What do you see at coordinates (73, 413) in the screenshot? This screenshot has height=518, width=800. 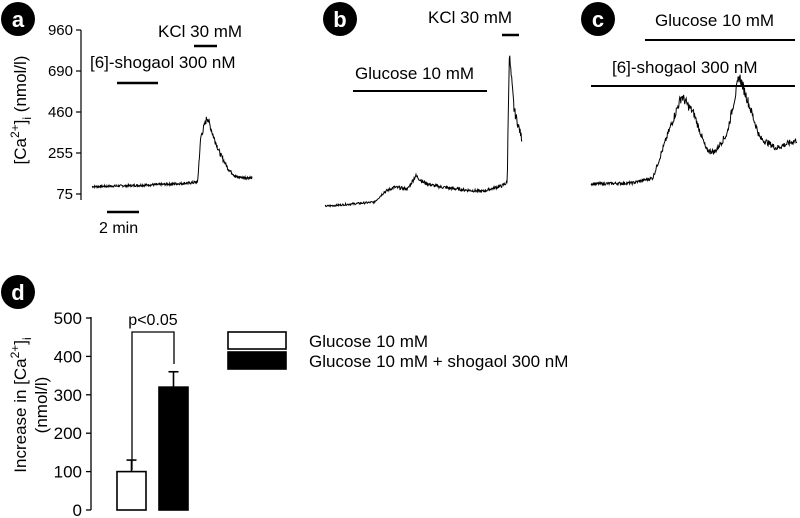 I see `panel-d-yaxis: 0 100 200 300 400 500` at bounding box center [73, 413].